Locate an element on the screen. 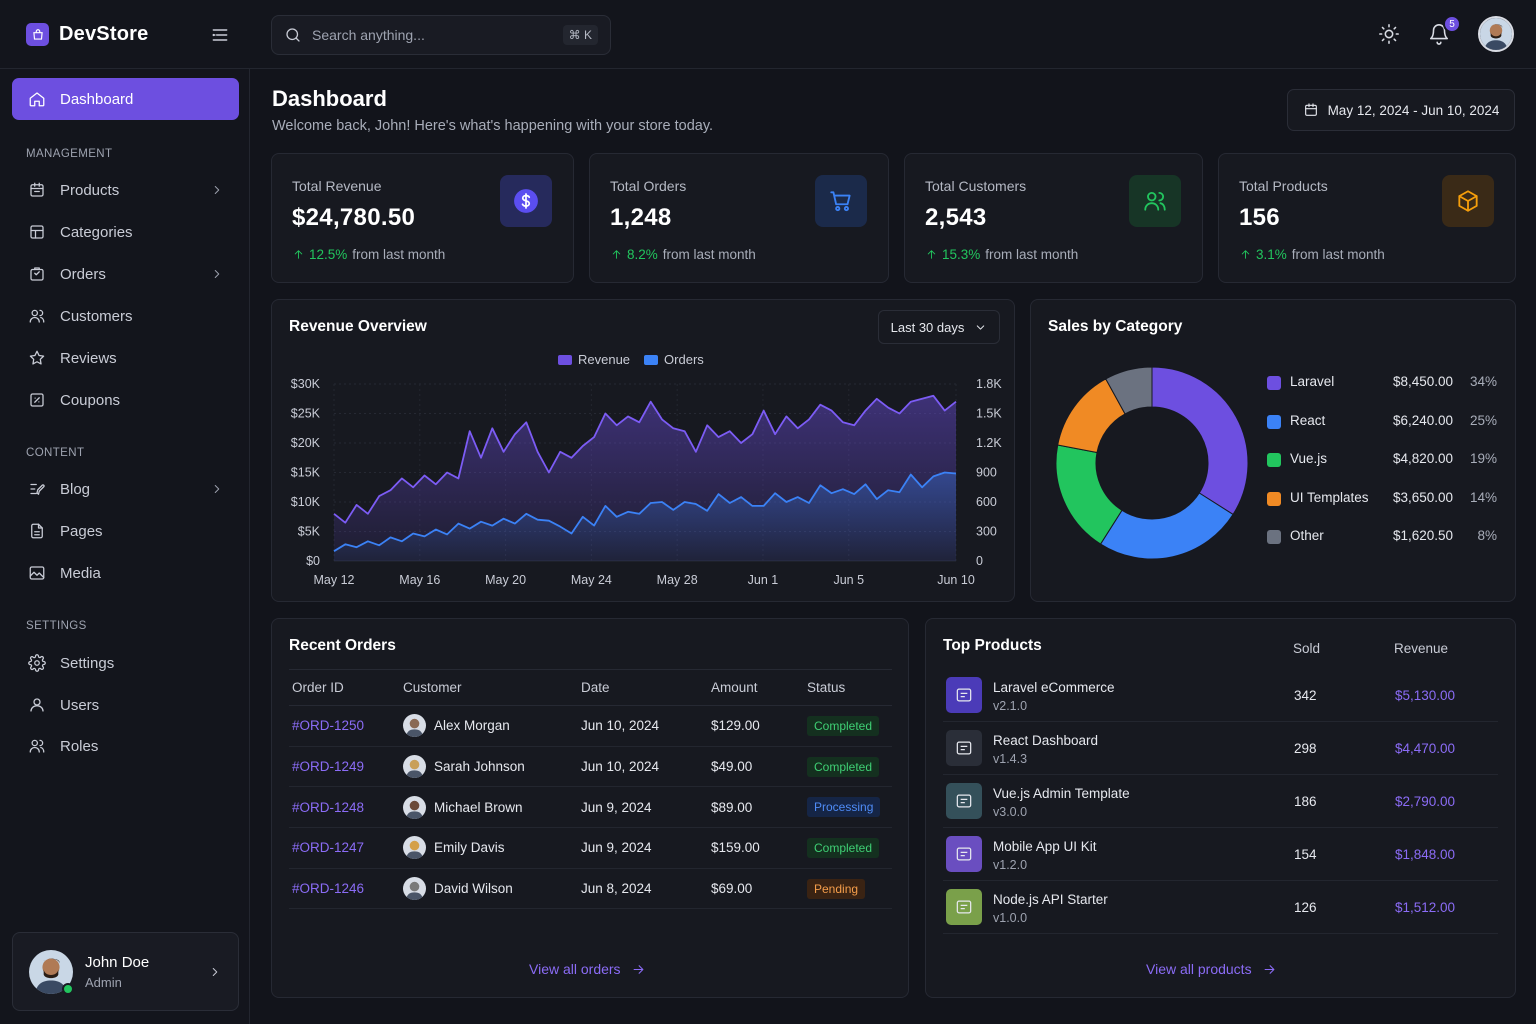 The image size is (1536, 1024). product-sold: 186 is located at coordinates (1305, 801).